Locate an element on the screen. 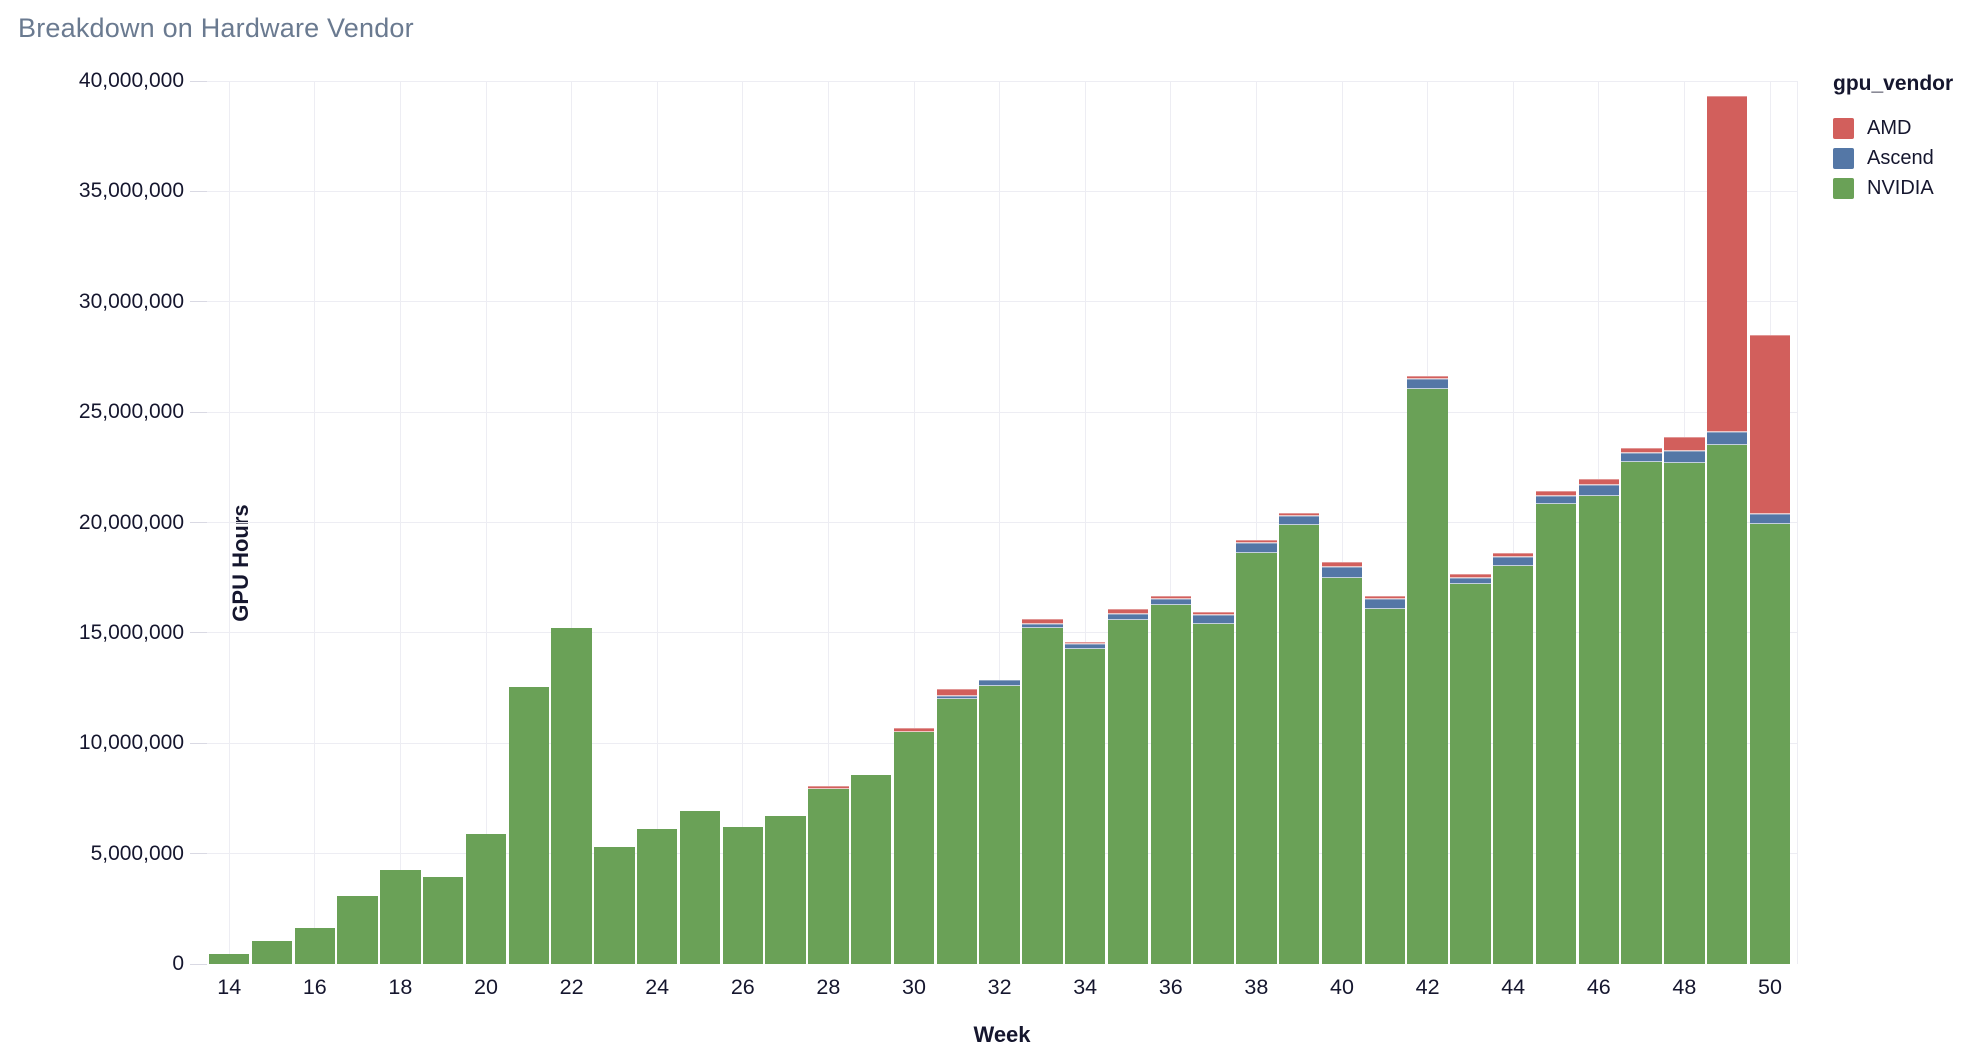 This screenshot has width=1974, height=1064. y-tick-label: 25,000,000 is located at coordinates (131, 412).